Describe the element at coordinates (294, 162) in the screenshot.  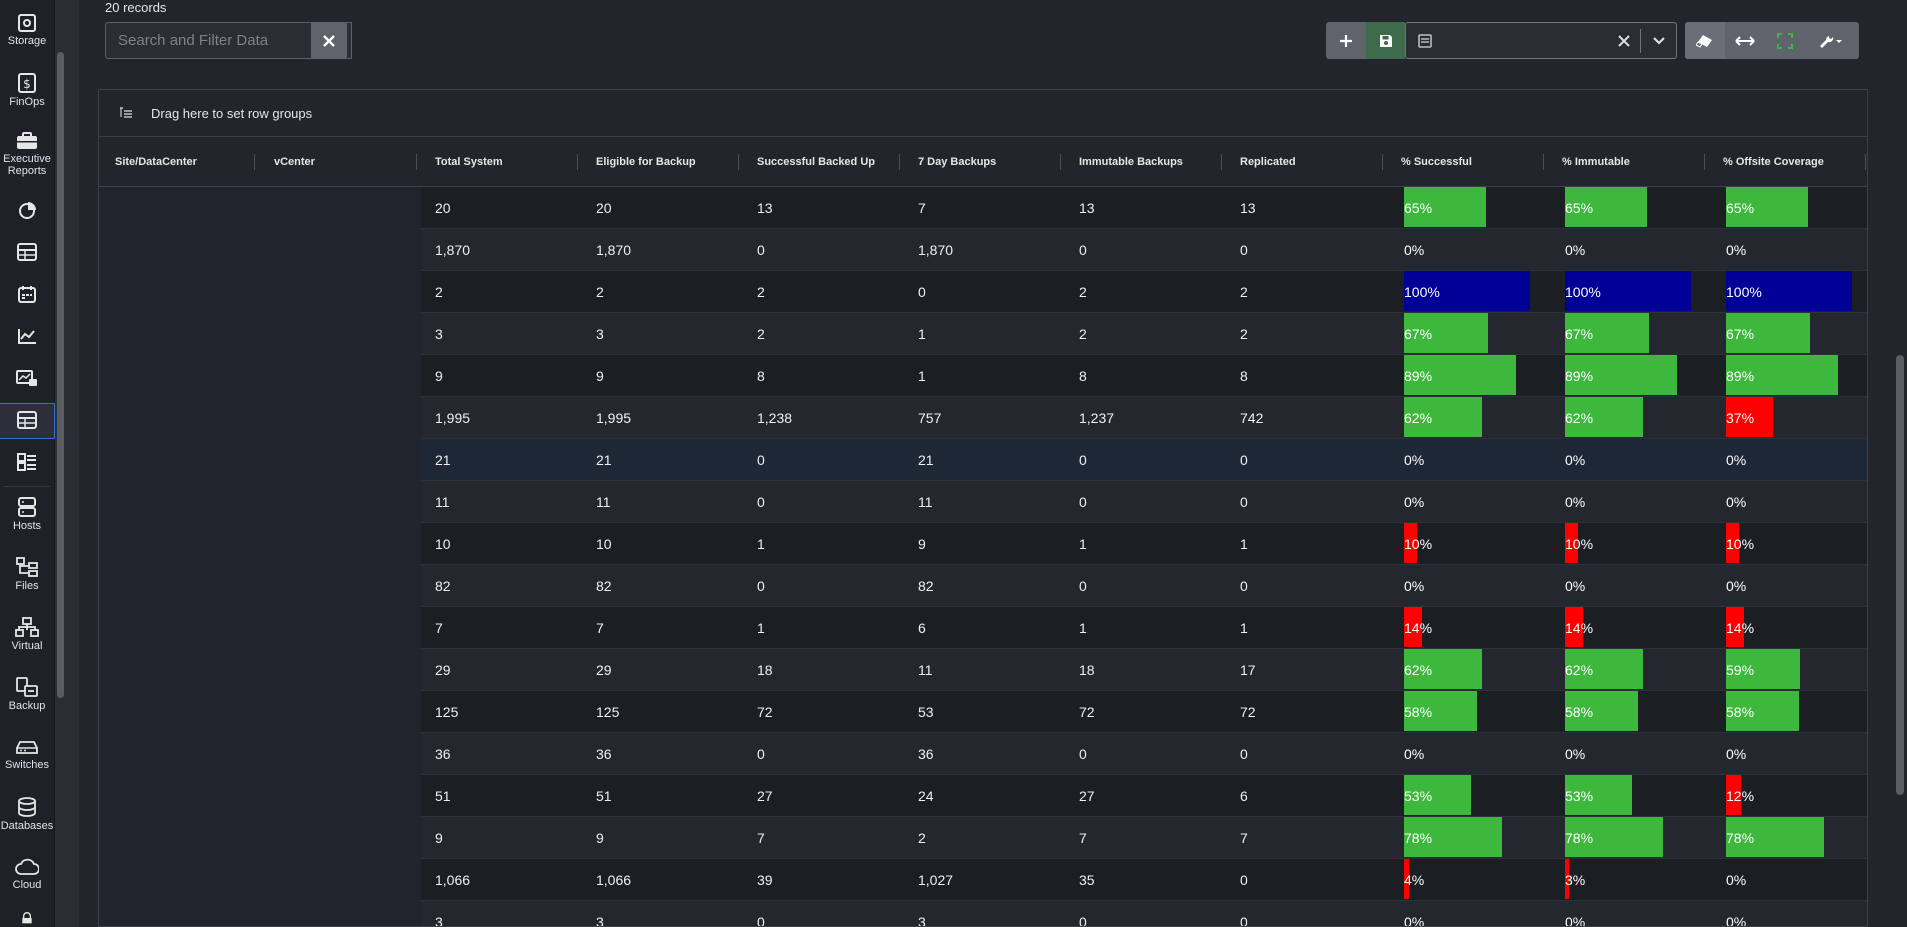
I see `column-header-vcenter: vCenter` at that location.